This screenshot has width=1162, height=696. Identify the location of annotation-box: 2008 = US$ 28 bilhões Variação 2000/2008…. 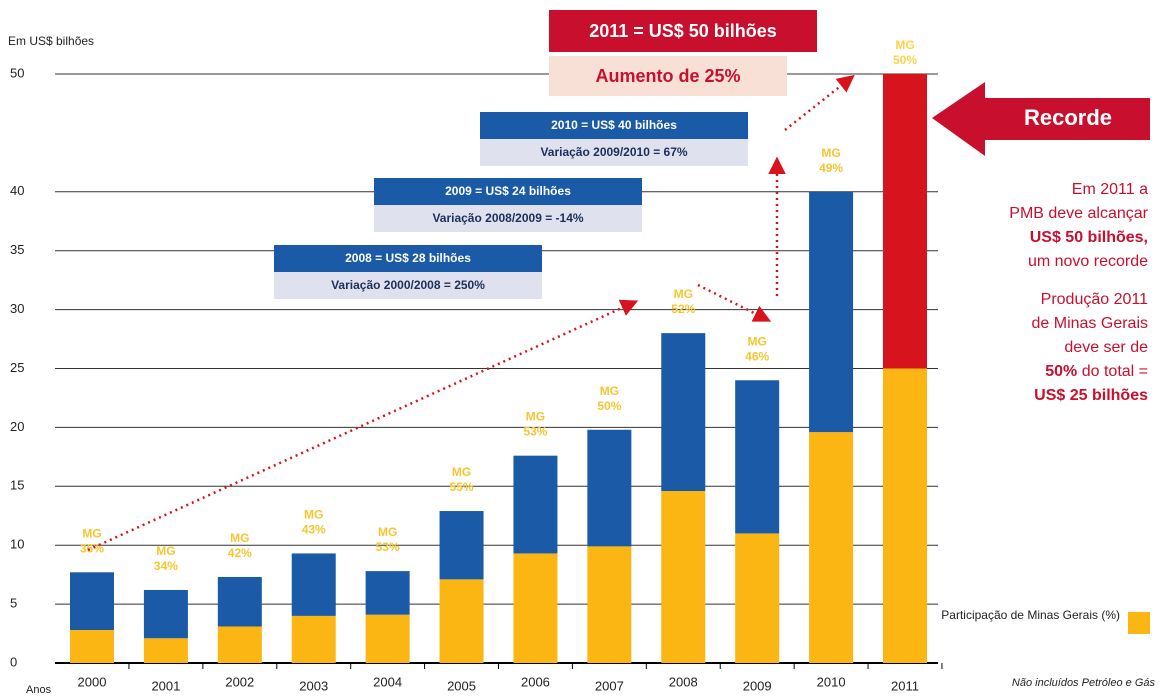
(408, 272).